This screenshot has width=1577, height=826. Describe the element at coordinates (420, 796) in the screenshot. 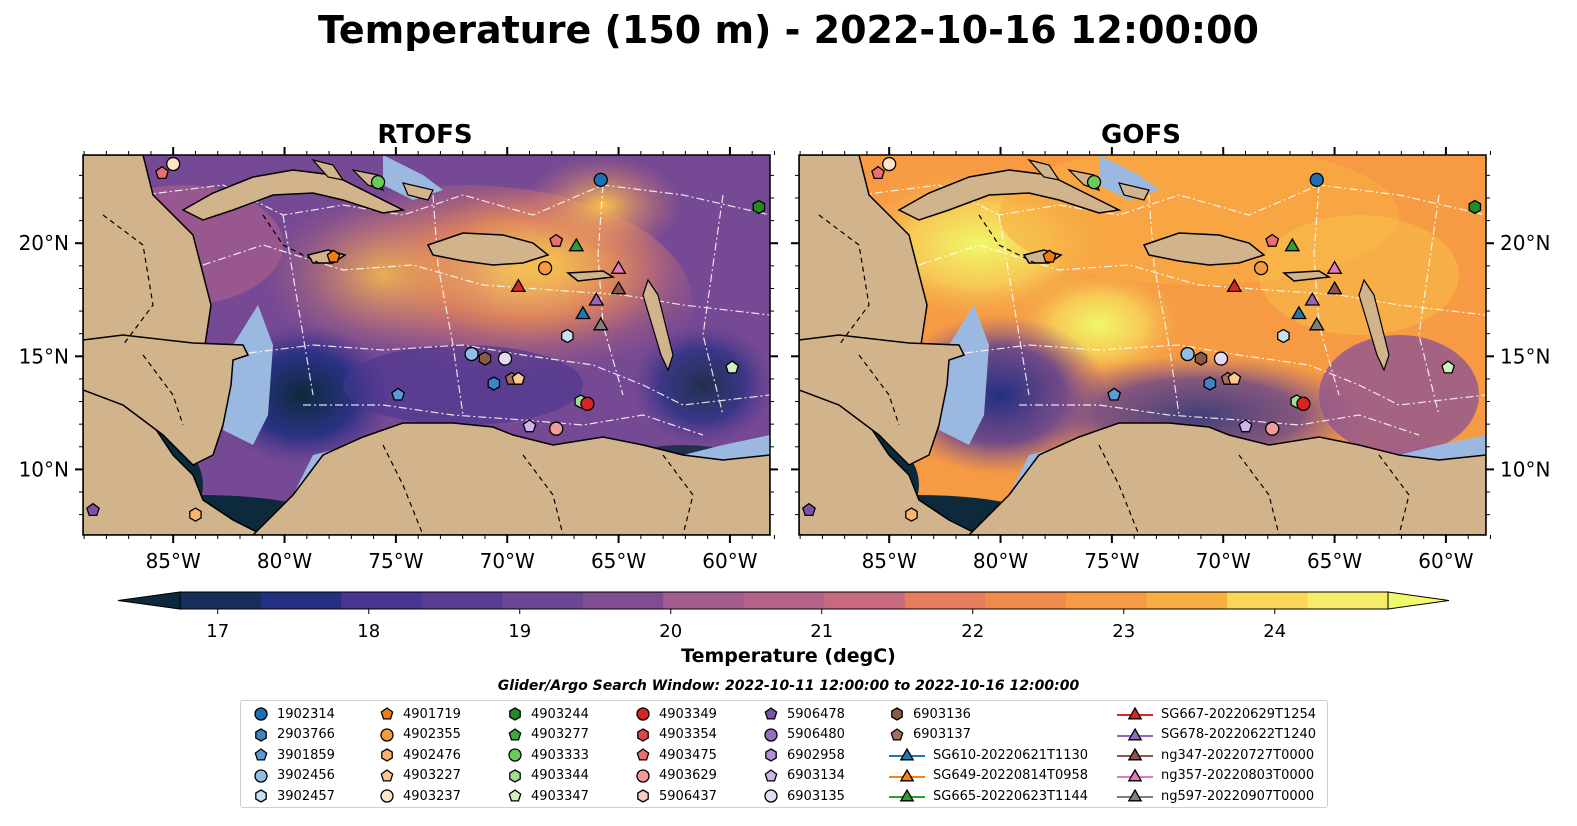

I see `legend-entry: 4903237` at that location.